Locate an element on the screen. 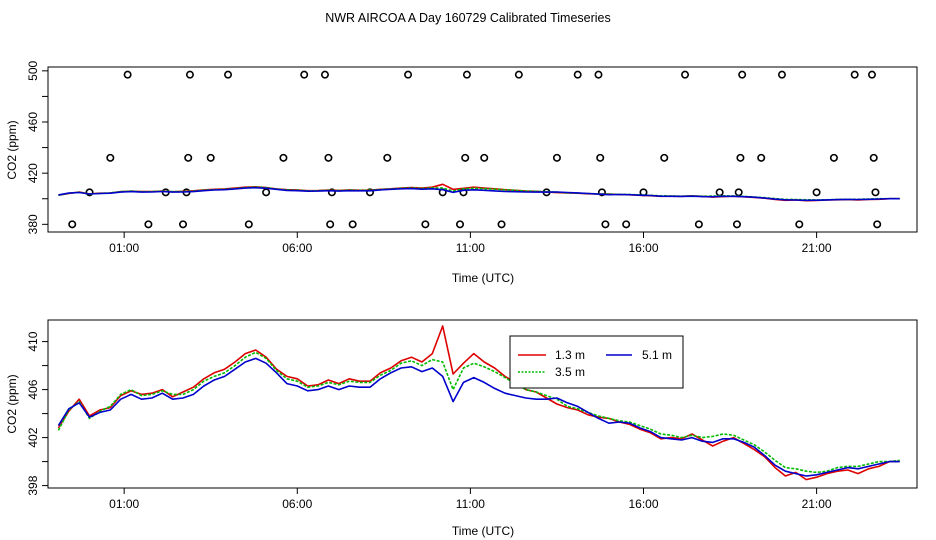 Image resolution: width=936 pixels, height=540 pixels. bot-y-tick-label: 398 is located at coordinates (33, 485).